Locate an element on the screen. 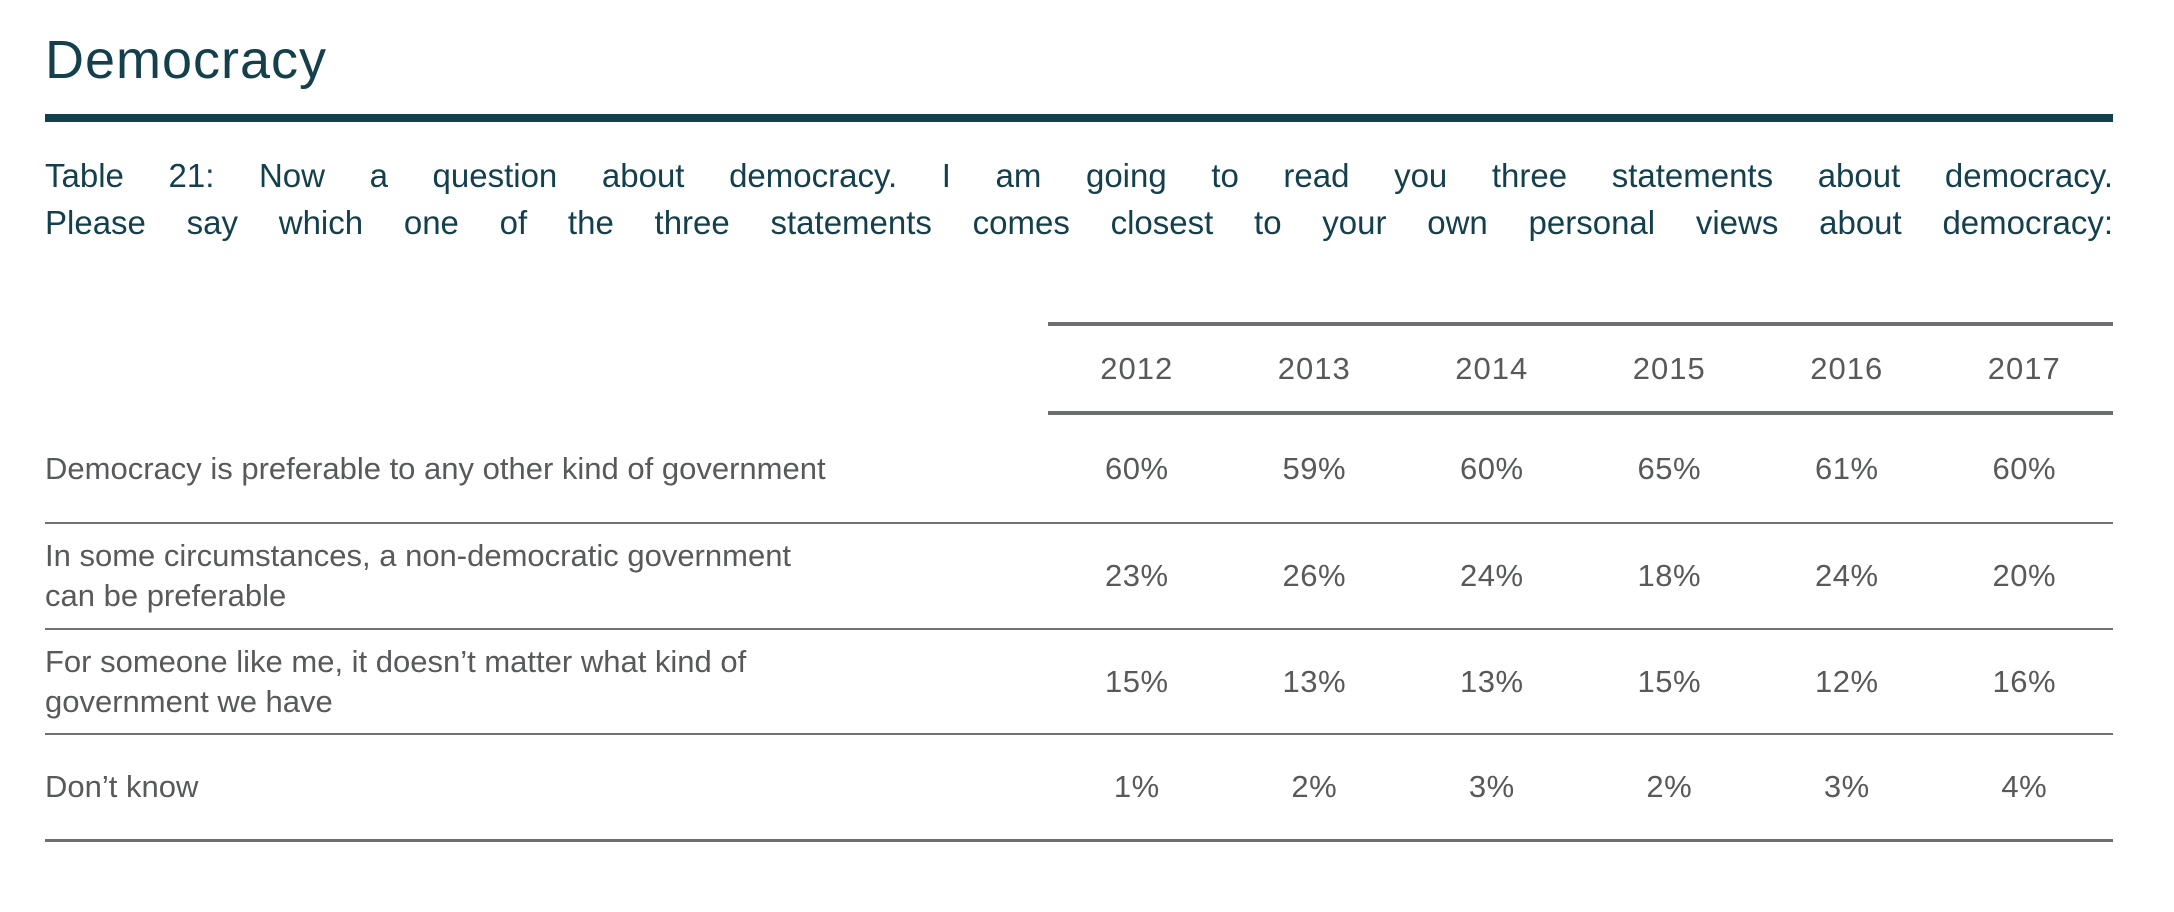 The width and height of the screenshot is (2174, 912). year-column-header: 2013 is located at coordinates (1314, 368).